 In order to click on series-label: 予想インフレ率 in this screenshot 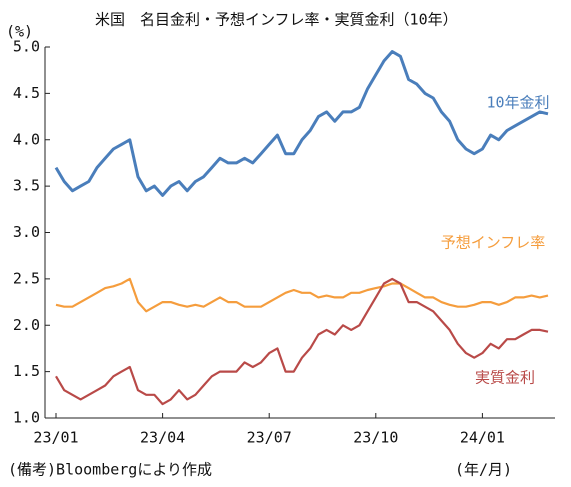, I will do `click(493, 243)`.